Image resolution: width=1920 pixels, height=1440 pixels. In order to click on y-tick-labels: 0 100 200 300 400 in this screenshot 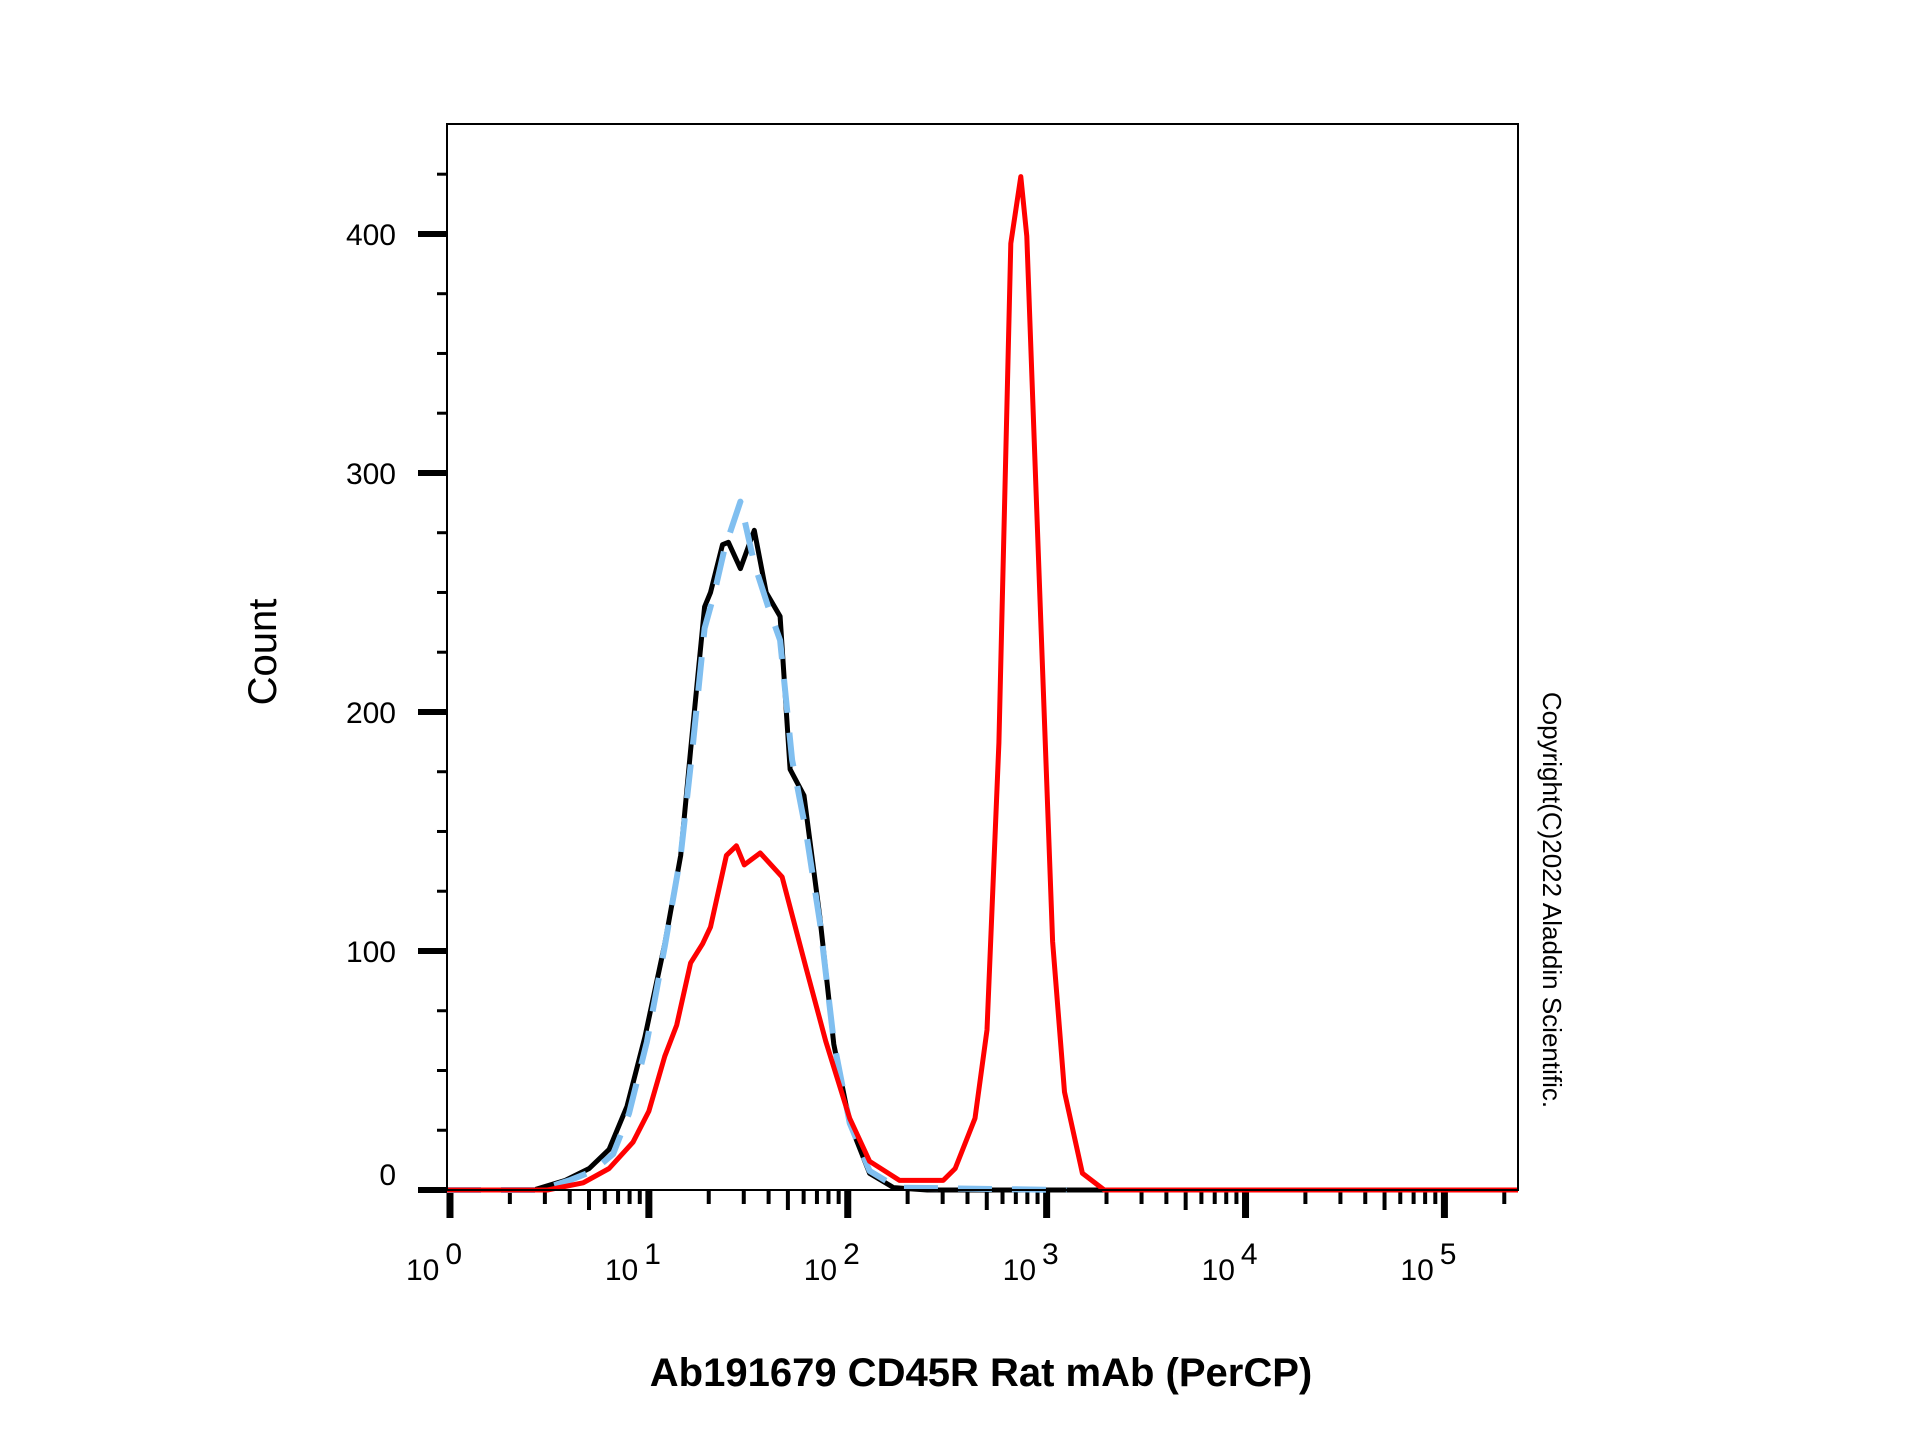, I will do `click(371, 705)`.